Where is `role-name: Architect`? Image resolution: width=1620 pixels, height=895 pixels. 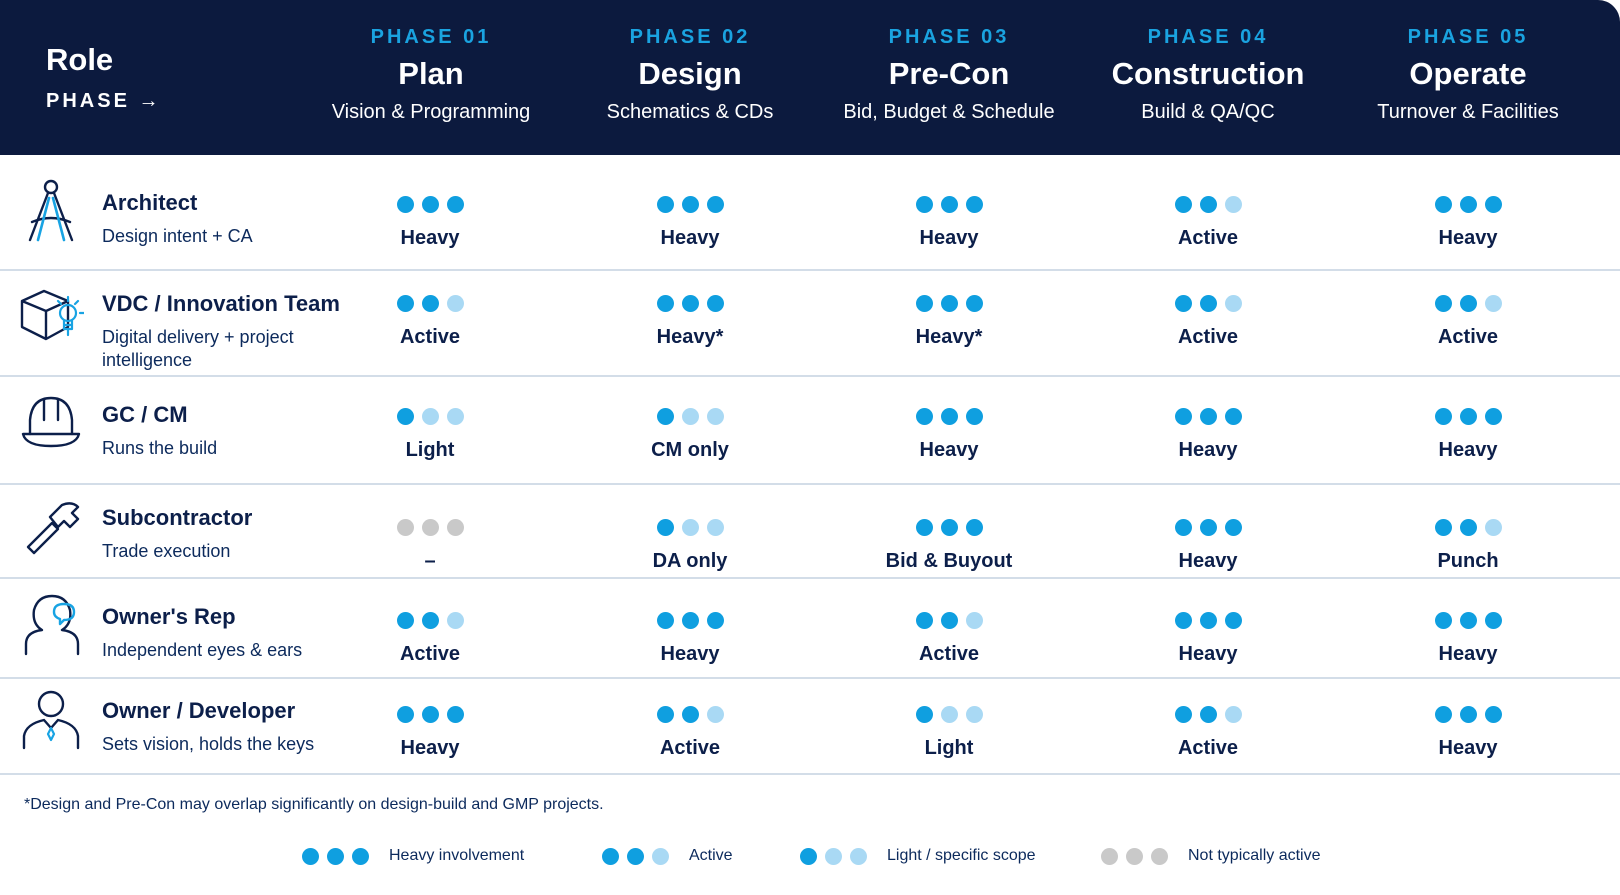
role-name: Architect is located at coordinates (150, 202).